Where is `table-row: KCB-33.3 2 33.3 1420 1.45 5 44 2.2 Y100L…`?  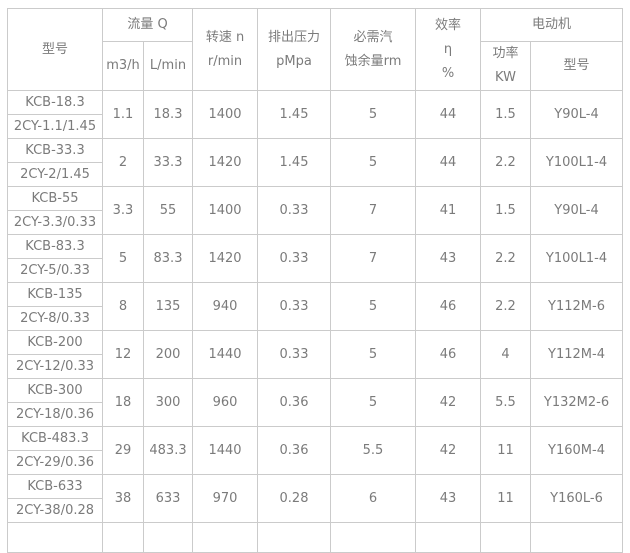 table-row: KCB-33.3 2 33.3 1420 1.45 5 44 2.2 Y100L… is located at coordinates (315, 162).